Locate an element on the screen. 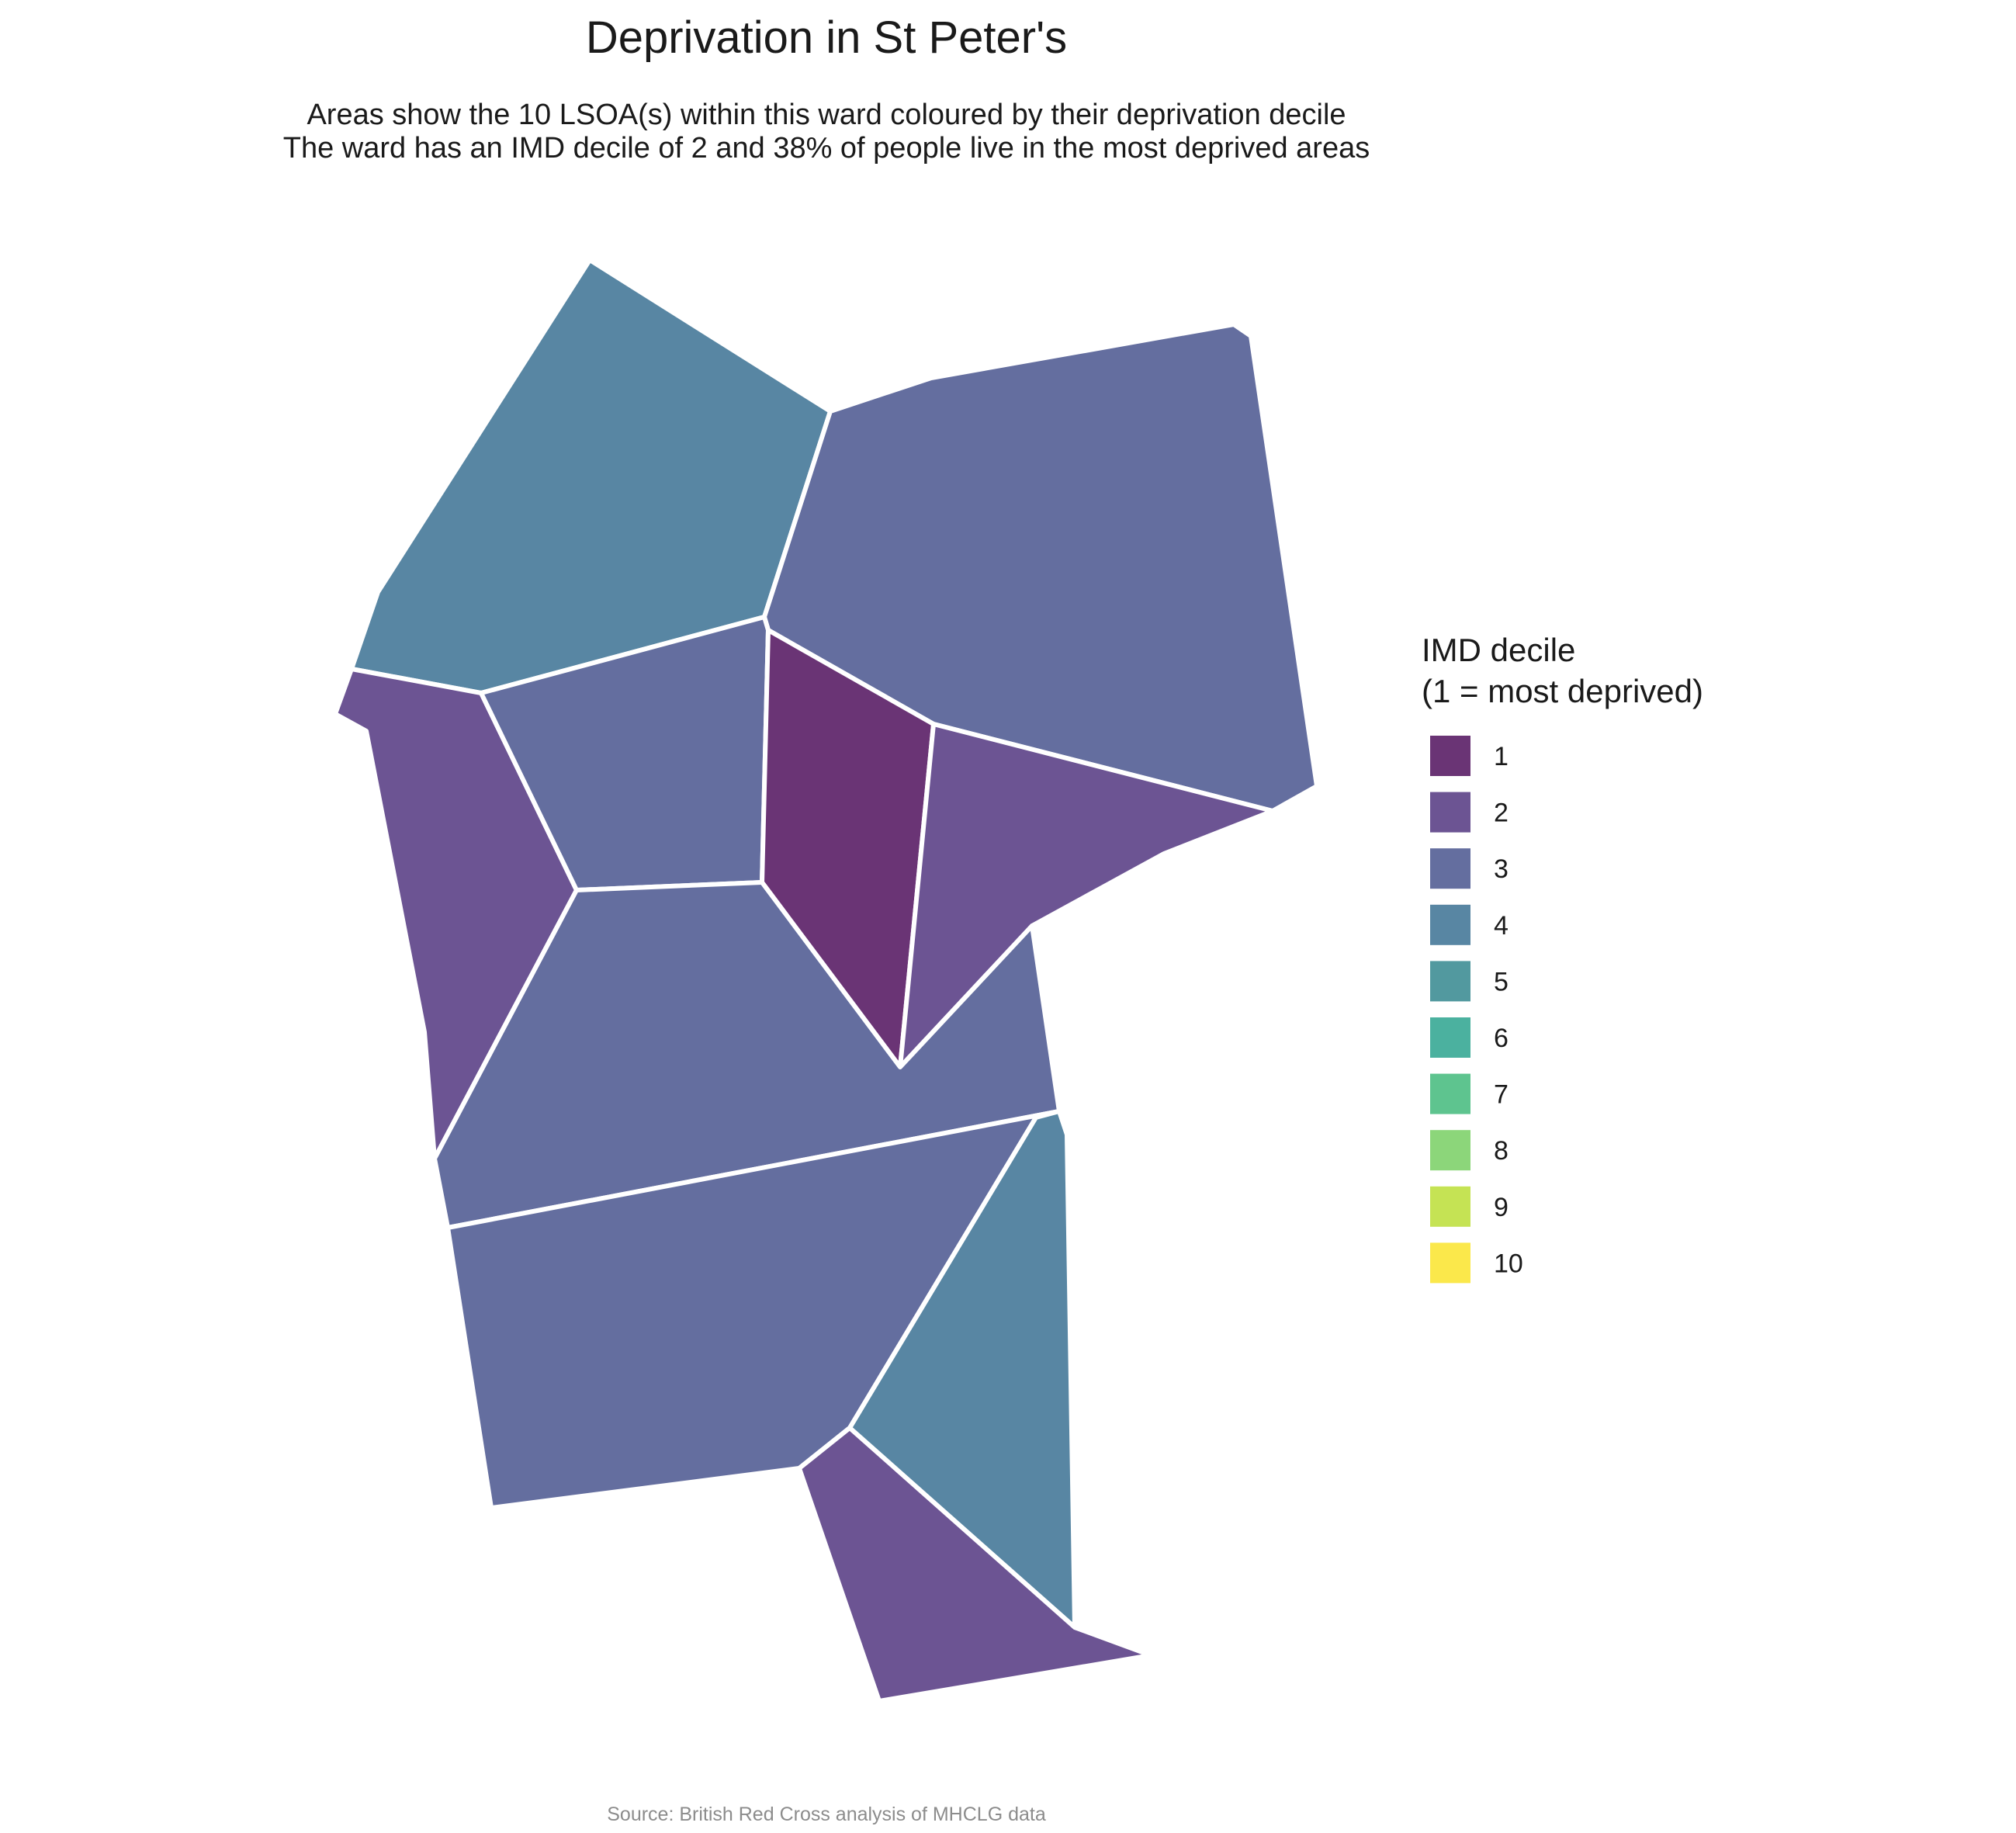 Image resolution: width=2016 pixels, height=1833 pixels. legend-label-2: 2 is located at coordinates (1502, 813).